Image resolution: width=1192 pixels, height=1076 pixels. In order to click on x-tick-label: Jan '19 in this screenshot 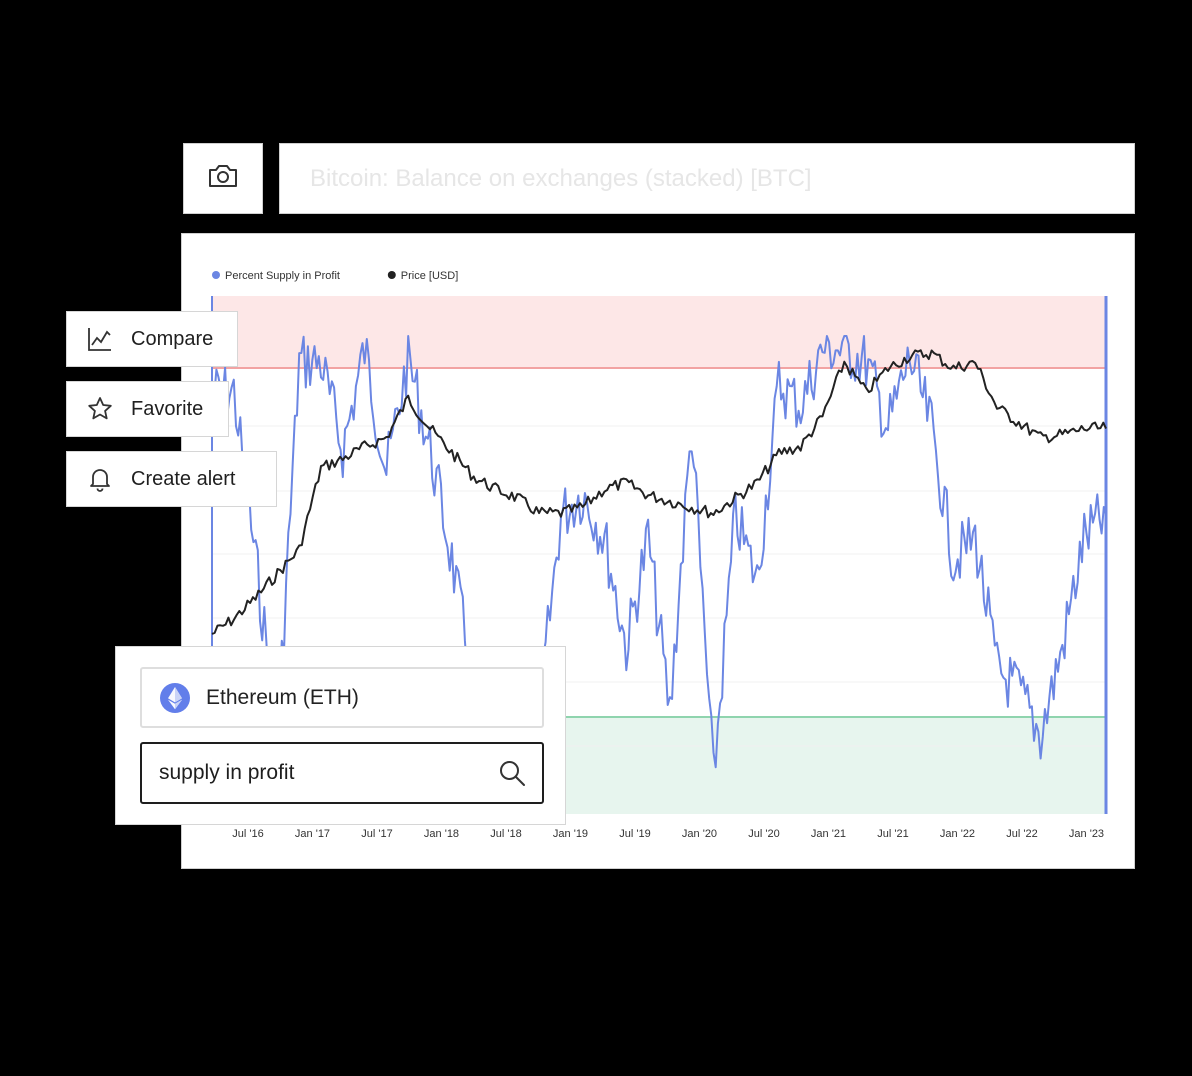, I will do `click(570, 834)`.